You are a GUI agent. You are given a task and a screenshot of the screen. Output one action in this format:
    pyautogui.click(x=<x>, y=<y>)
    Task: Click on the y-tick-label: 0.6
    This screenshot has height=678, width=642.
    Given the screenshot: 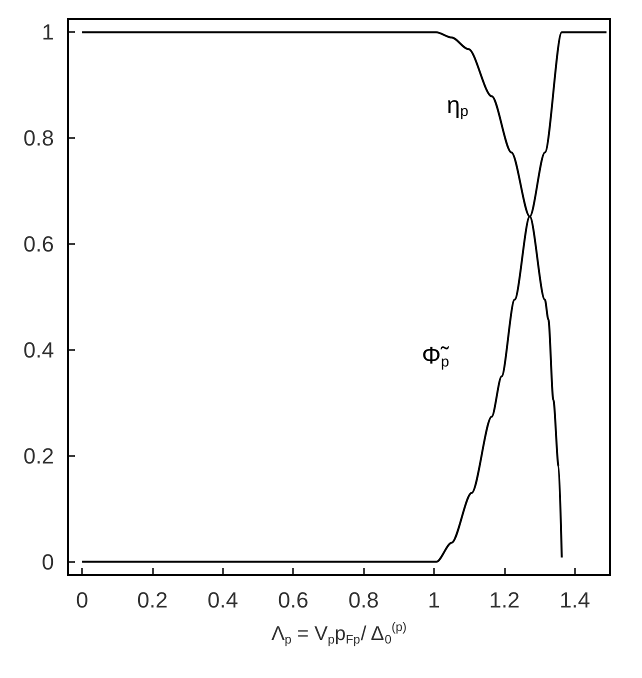 What is the action you would take?
    pyautogui.click(x=38, y=244)
    